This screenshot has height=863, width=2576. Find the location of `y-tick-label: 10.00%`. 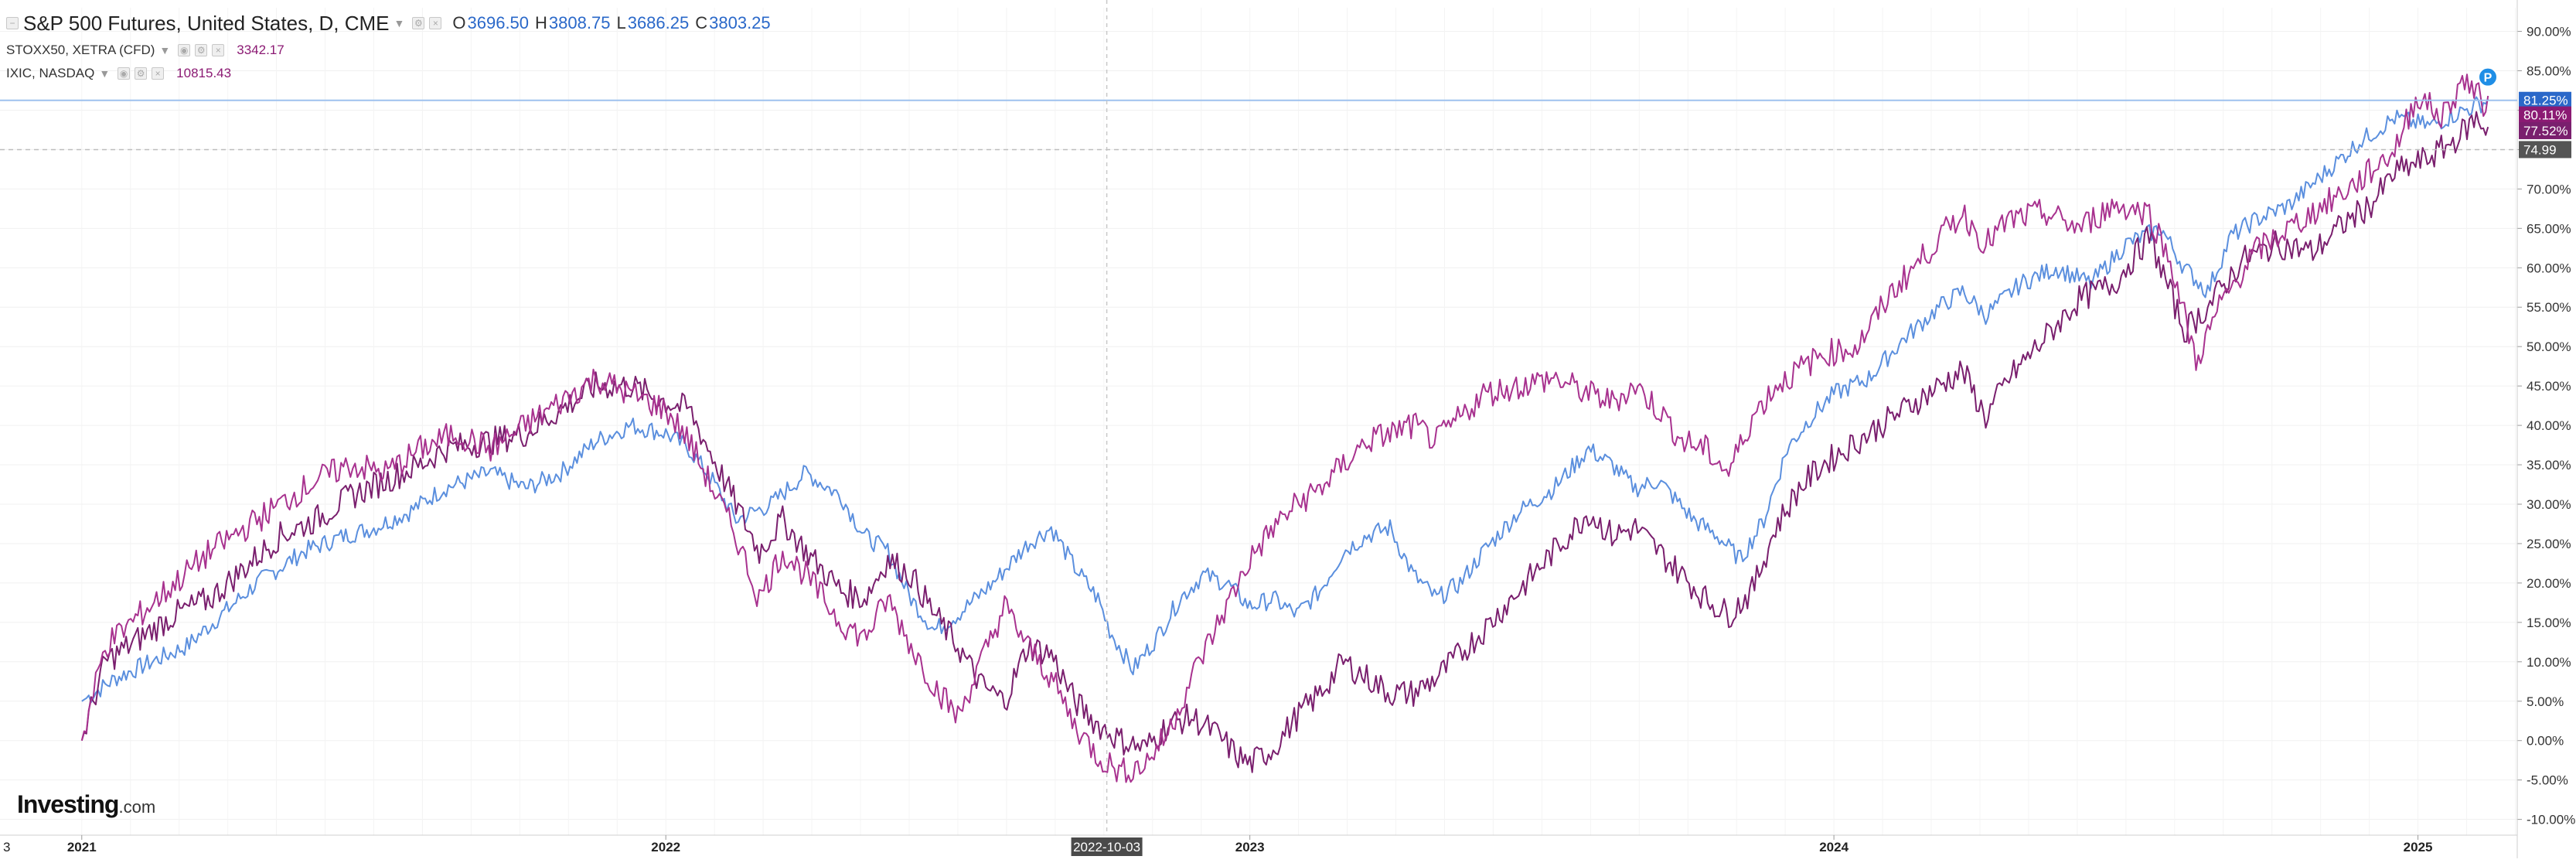

y-tick-label: 10.00% is located at coordinates (2549, 662).